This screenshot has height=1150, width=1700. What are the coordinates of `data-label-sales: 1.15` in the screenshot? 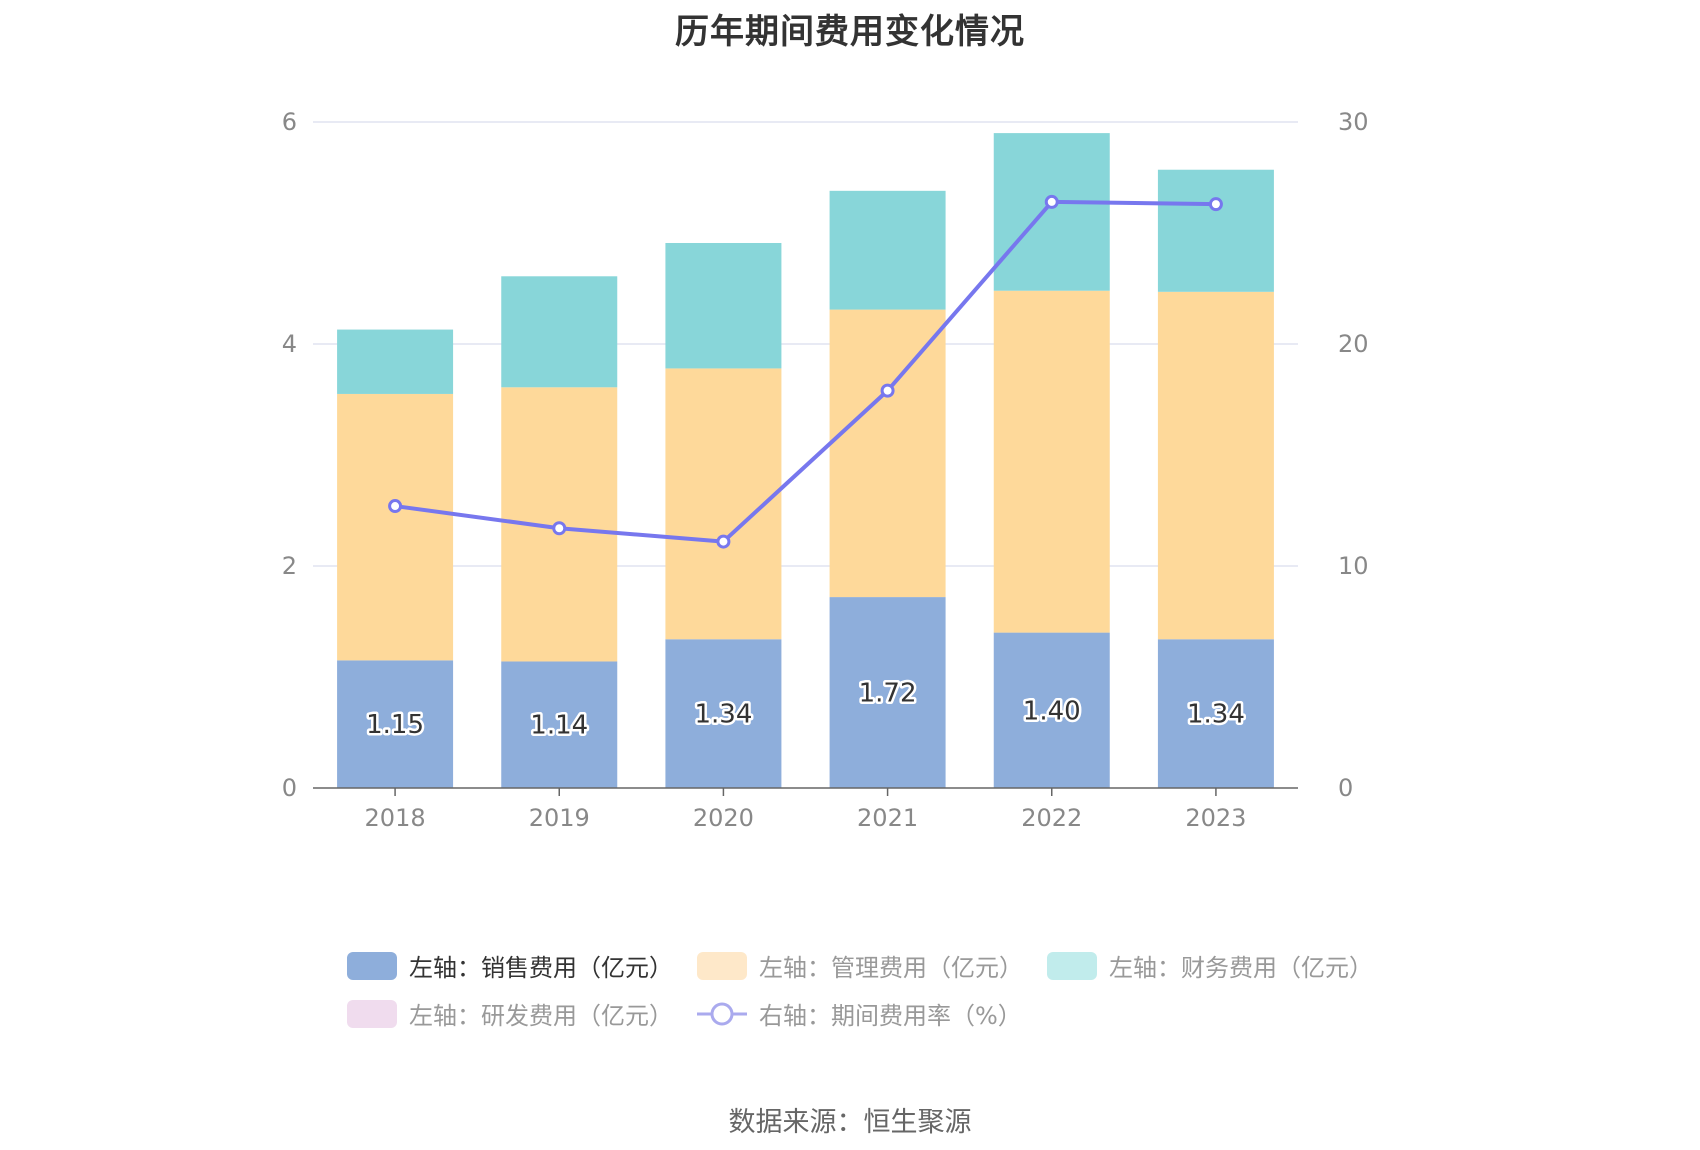 It's located at (395, 725).